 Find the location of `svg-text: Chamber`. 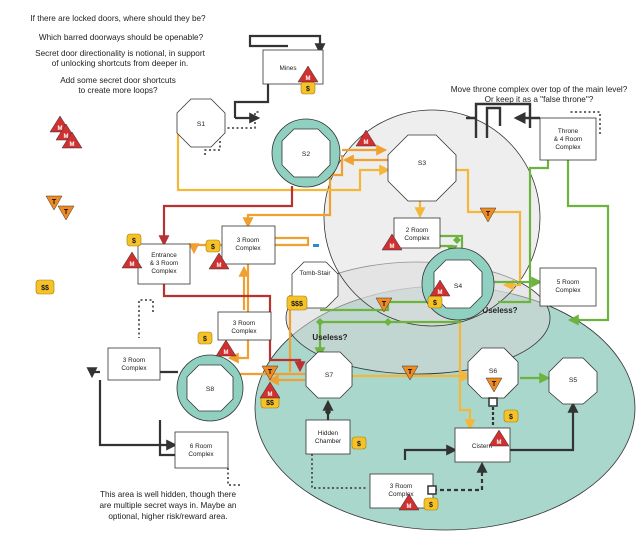

svg-text: Chamber is located at coordinates (328, 441).